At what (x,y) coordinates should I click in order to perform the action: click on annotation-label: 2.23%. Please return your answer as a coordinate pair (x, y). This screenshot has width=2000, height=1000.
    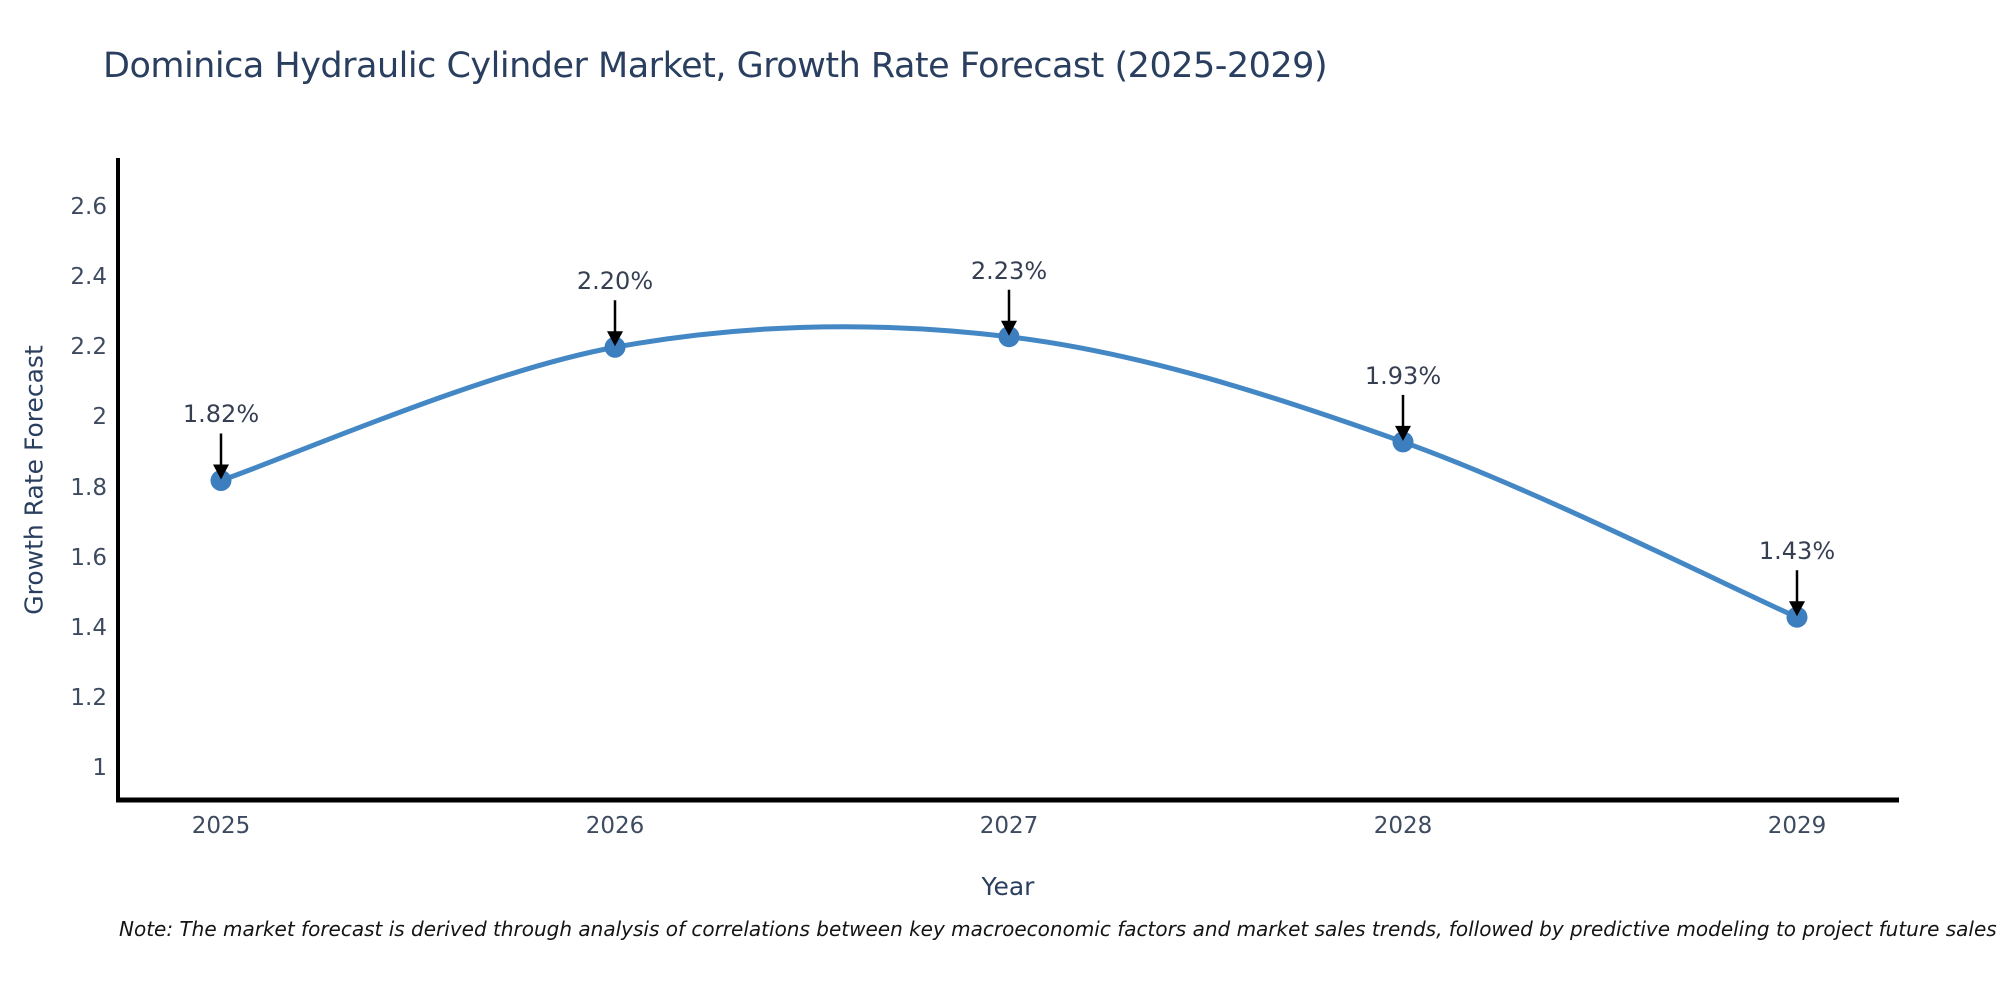
    Looking at the image, I should click on (1009, 270).